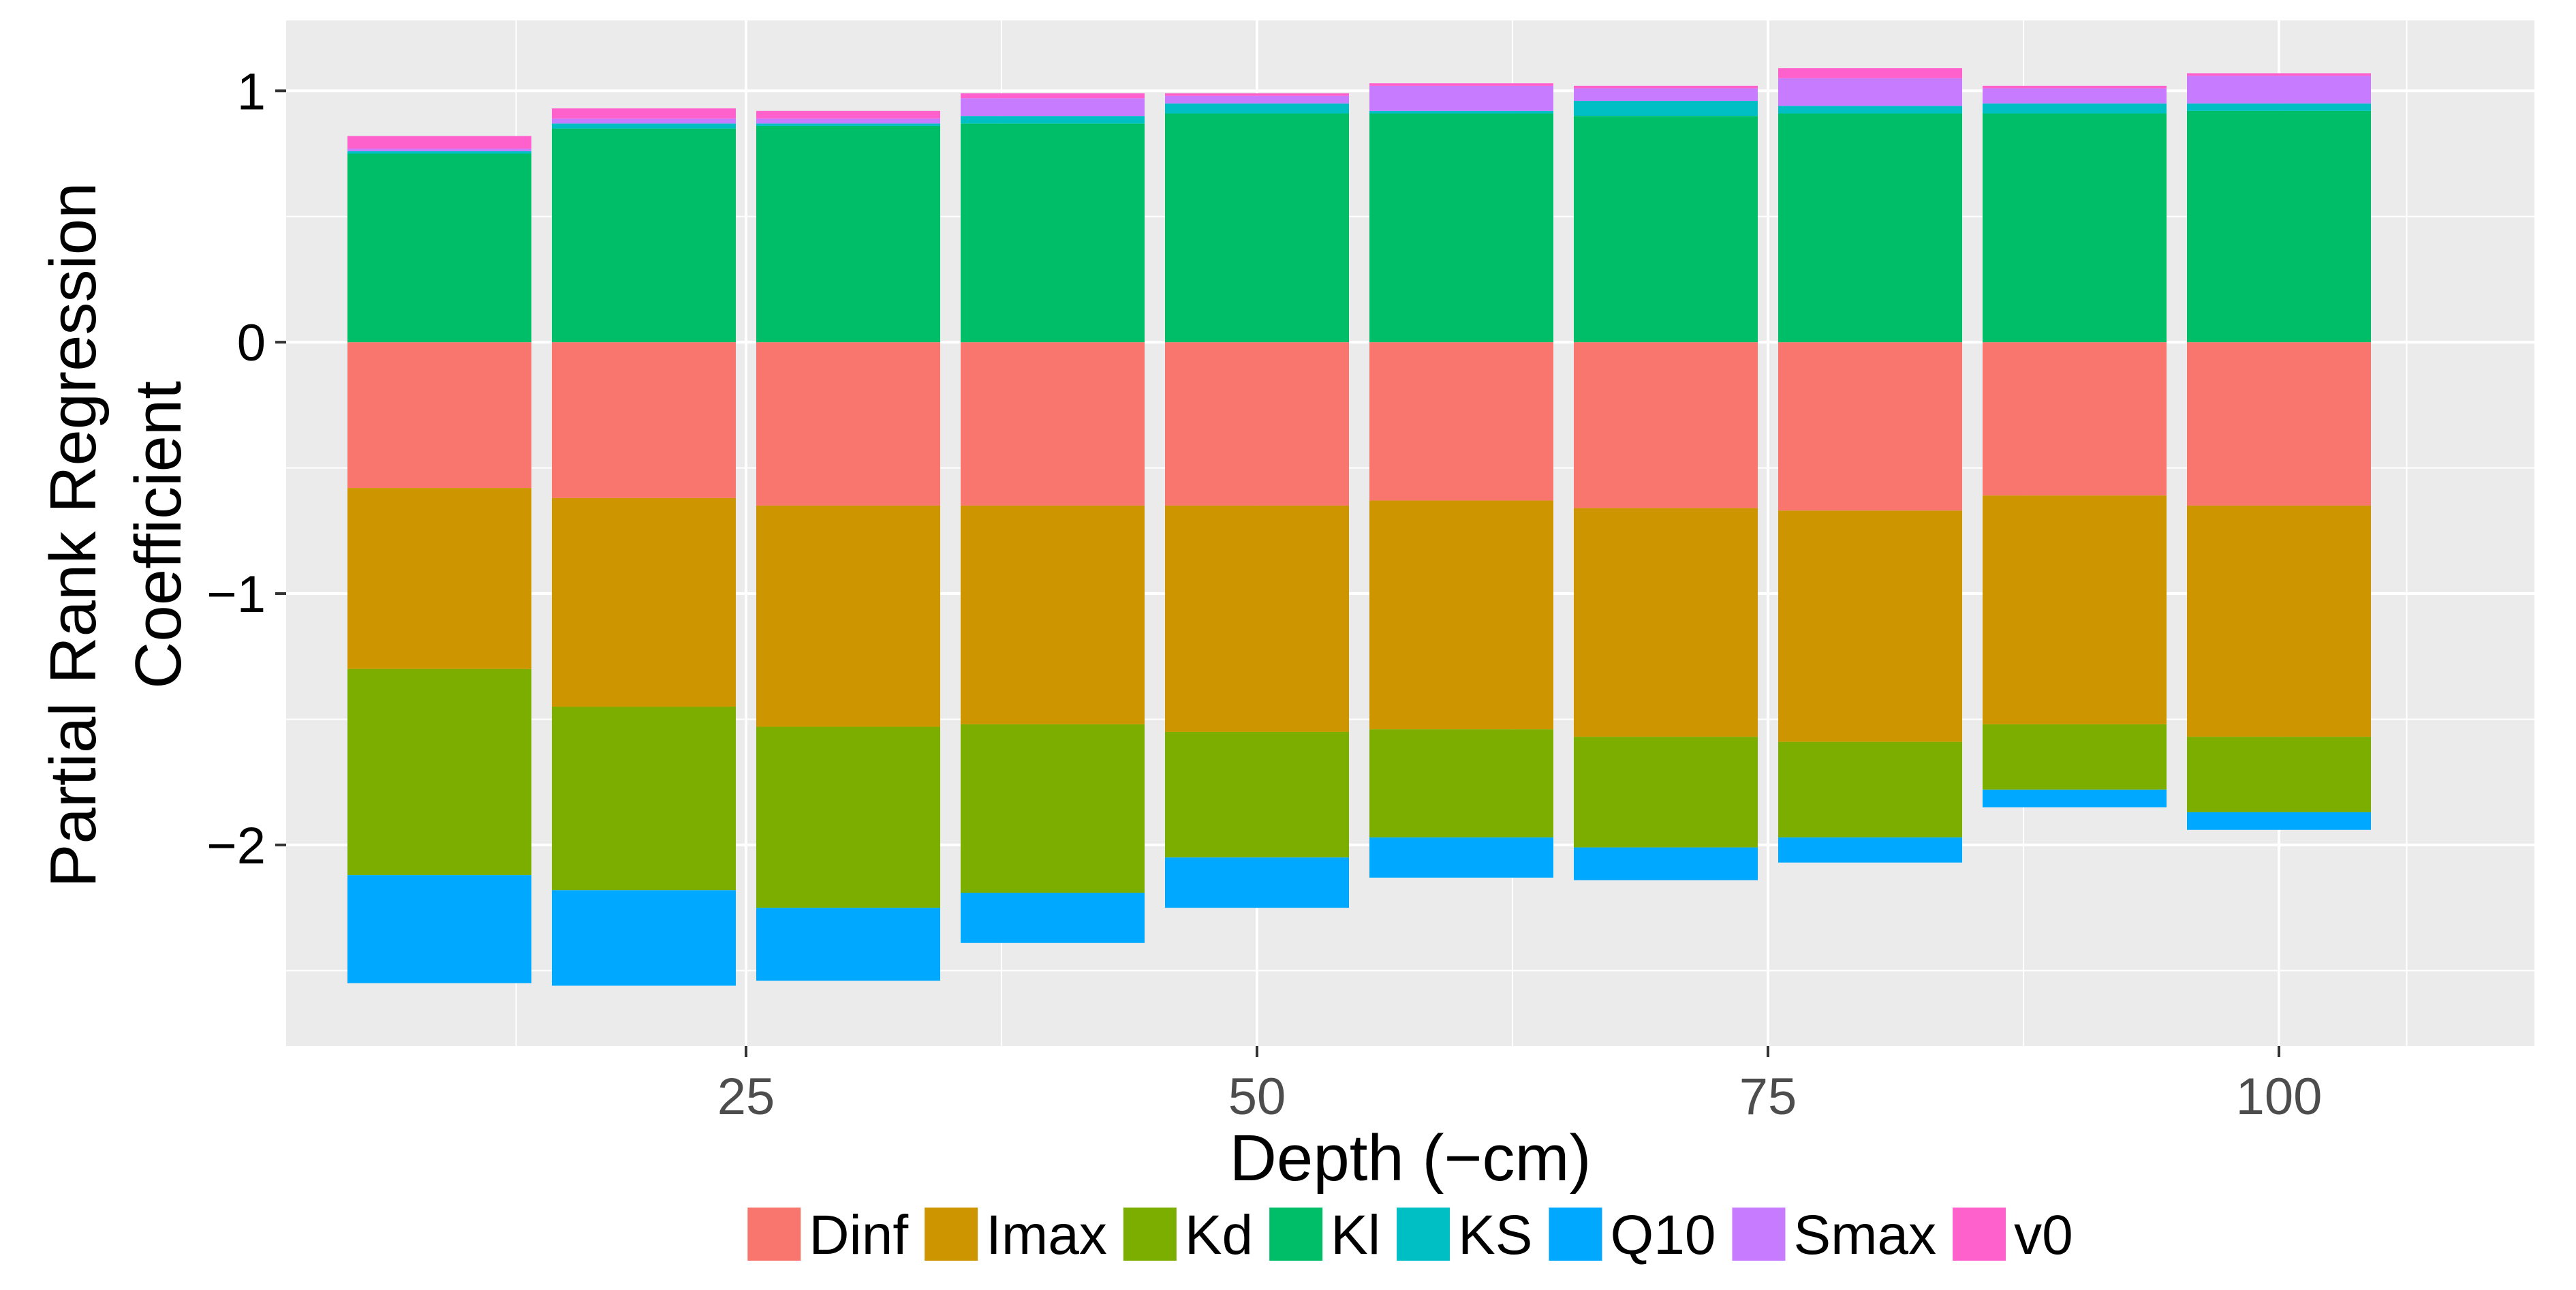 This screenshot has height=1290, width=2576. What do you see at coordinates (158, 535) in the screenshot?
I see `y-axis-title-line-2: Coefficient` at bounding box center [158, 535].